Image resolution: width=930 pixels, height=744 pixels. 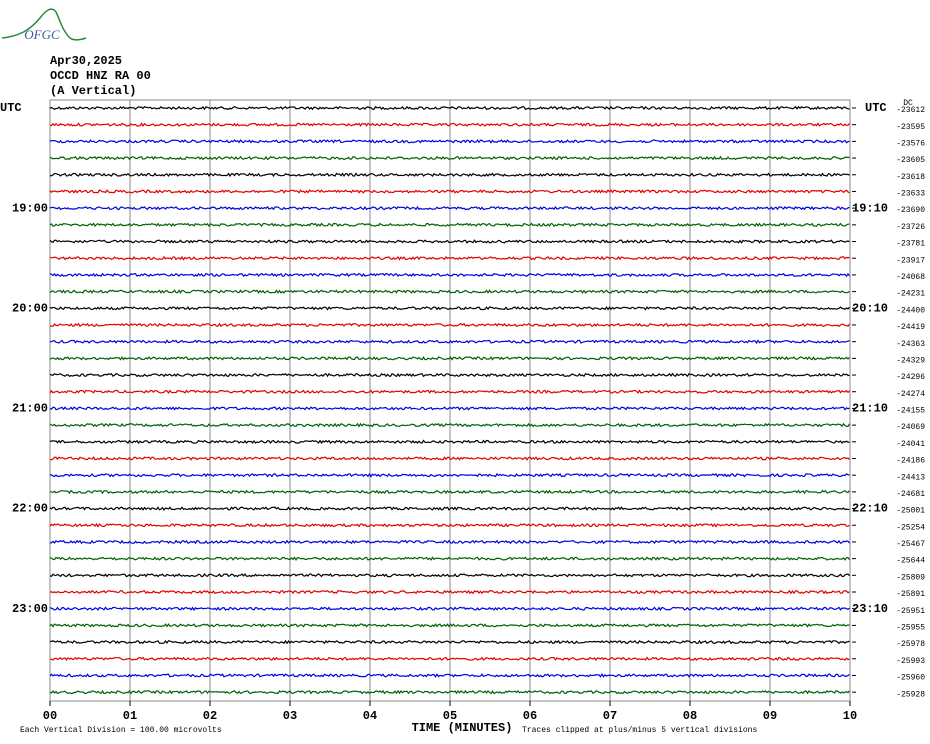 I want to click on dc-offset: -23605, so click(x=910, y=160).